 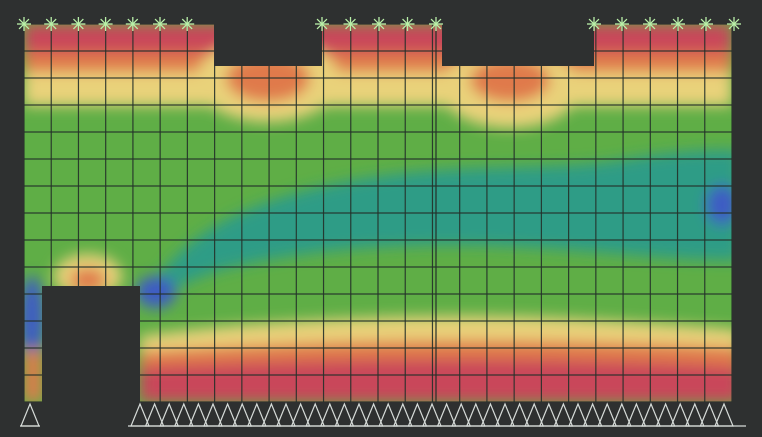 What do you see at coordinates (518, 43) in the screenshot?
I see `top-opening-right` at bounding box center [518, 43].